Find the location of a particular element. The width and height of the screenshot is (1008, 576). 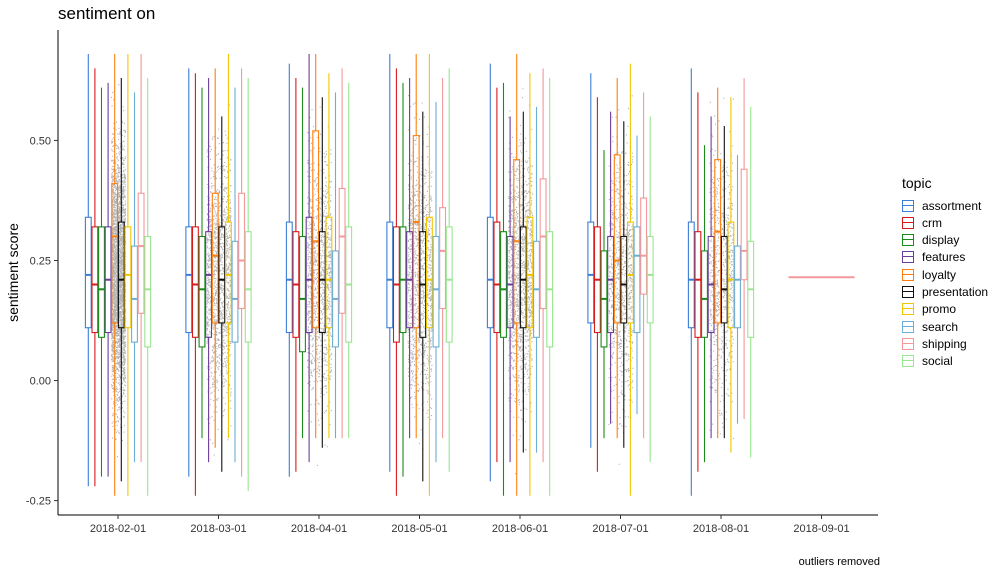

box-2018-07-01-features is located at coordinates (611, 284).